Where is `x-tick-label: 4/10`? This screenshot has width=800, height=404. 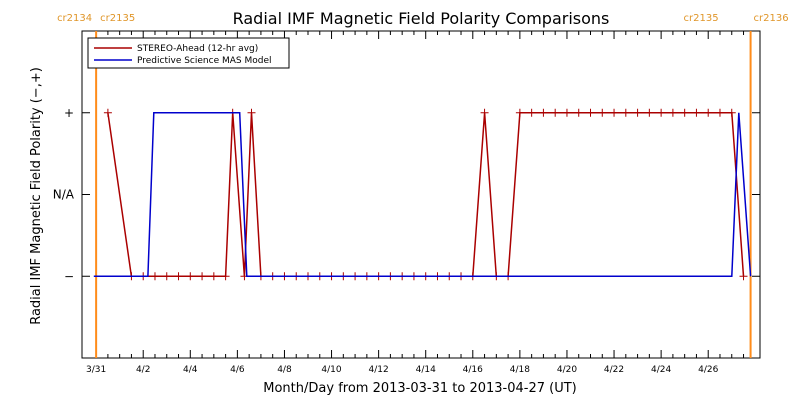
x-tick-label: 4/10 is located at coordinates (331, 370).